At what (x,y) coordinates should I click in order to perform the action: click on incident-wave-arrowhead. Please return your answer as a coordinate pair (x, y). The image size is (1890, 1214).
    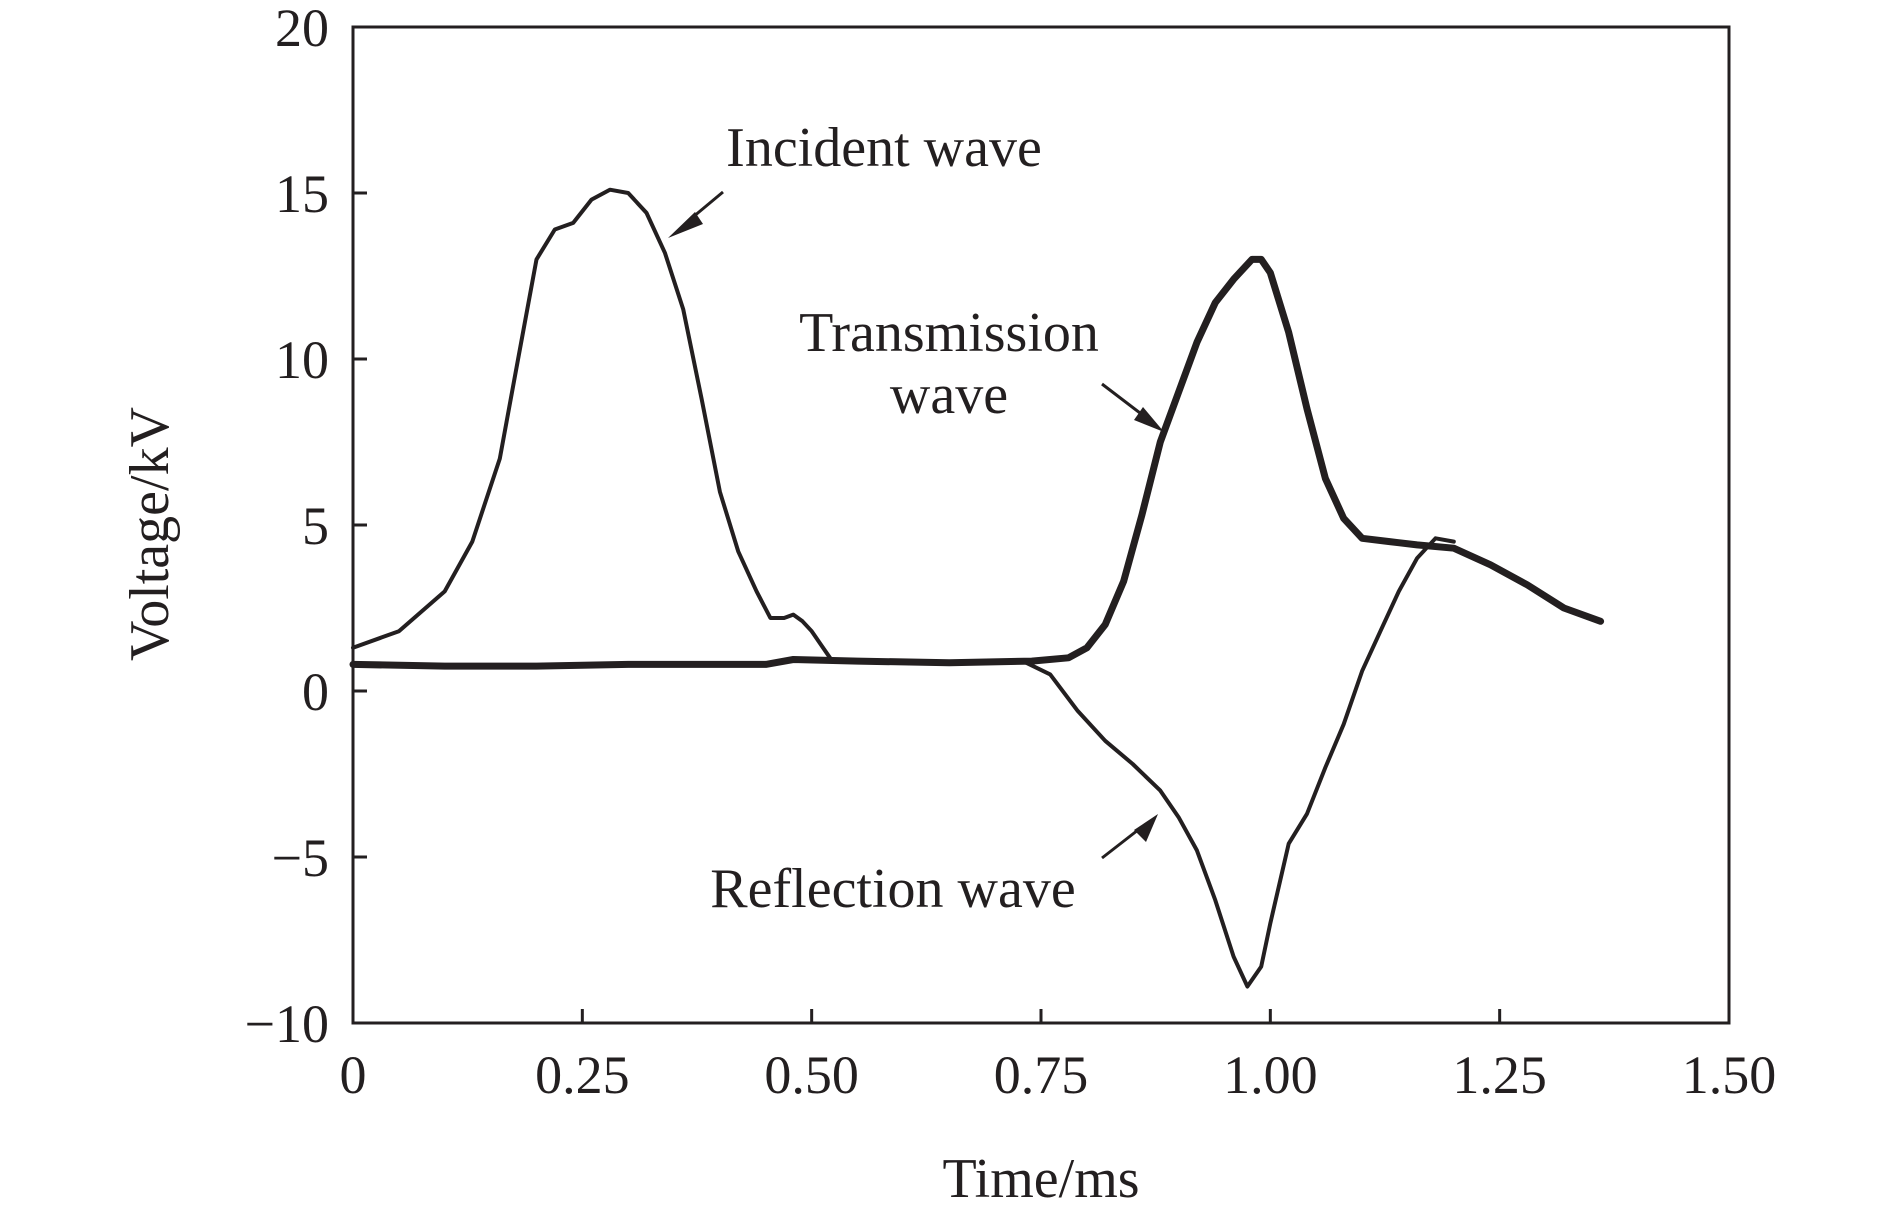
    Looking at the image, I should click on (685, 225).